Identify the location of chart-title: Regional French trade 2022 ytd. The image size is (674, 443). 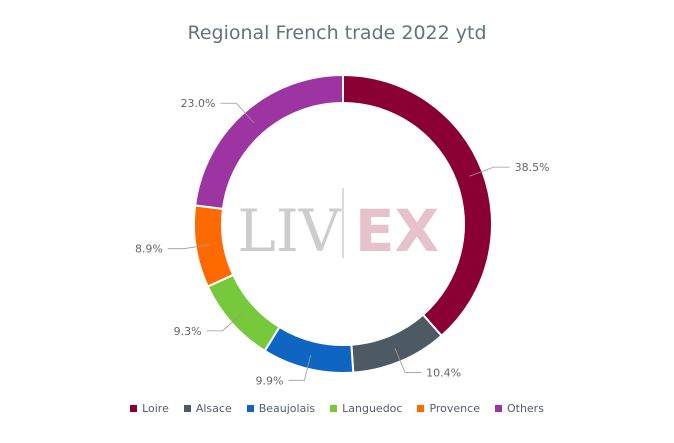
(337, 33).